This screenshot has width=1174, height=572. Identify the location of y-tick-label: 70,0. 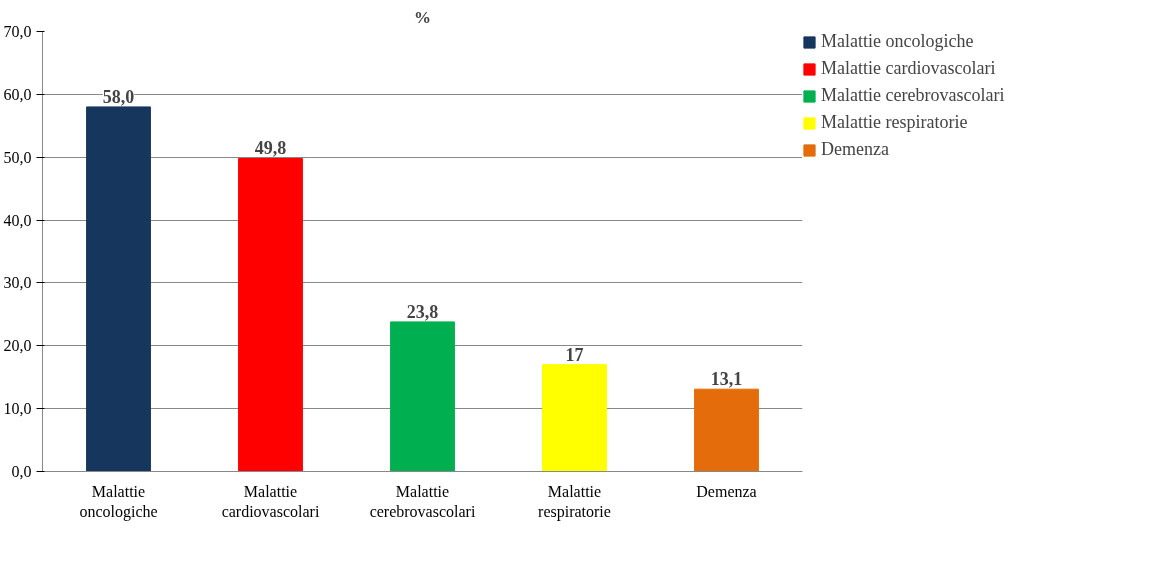
(17, 31).